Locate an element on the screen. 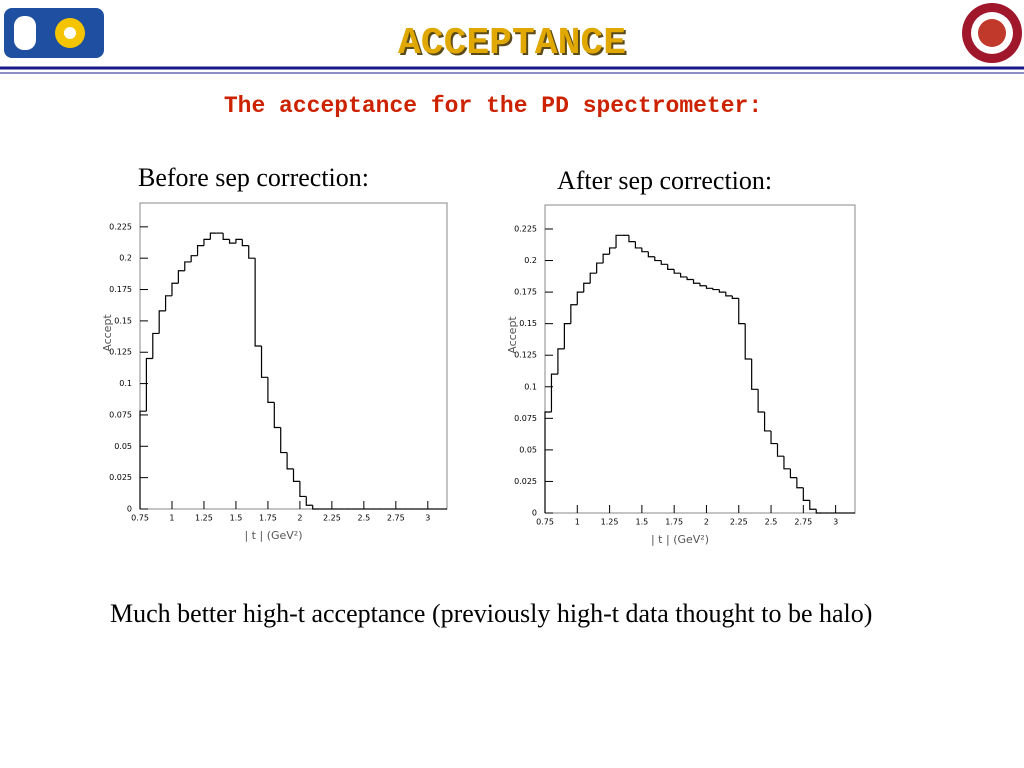 This screenshot has height=768, width=1024. title-shadow: ACCEPTANCE is located at coordinates (514, 45).